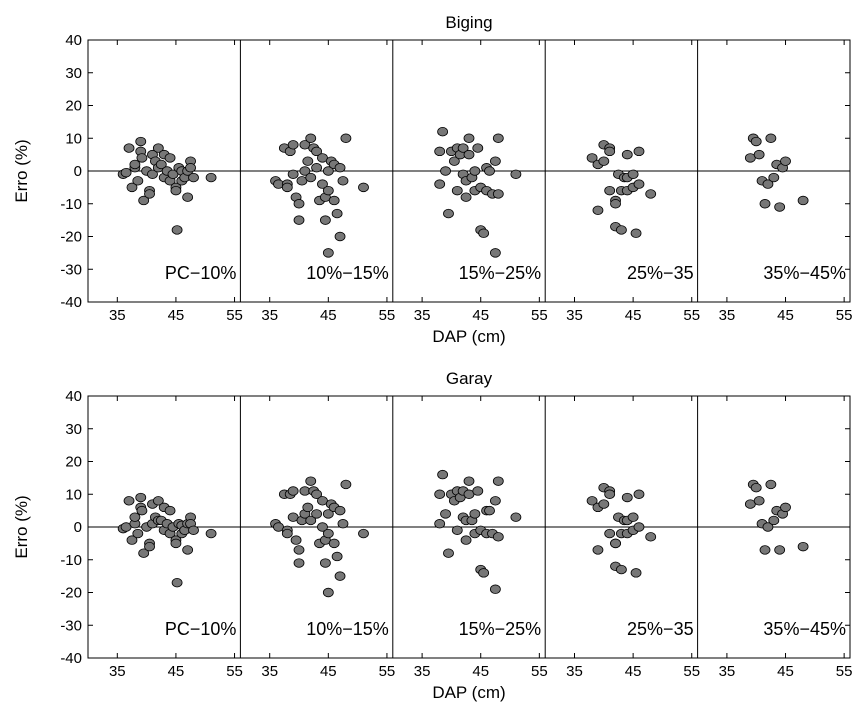 This screenshot has width=856, height=702. Describe the element at coordinates (347, 629) in the screenshot. I see `panel-label: 10%−15%` at that location.